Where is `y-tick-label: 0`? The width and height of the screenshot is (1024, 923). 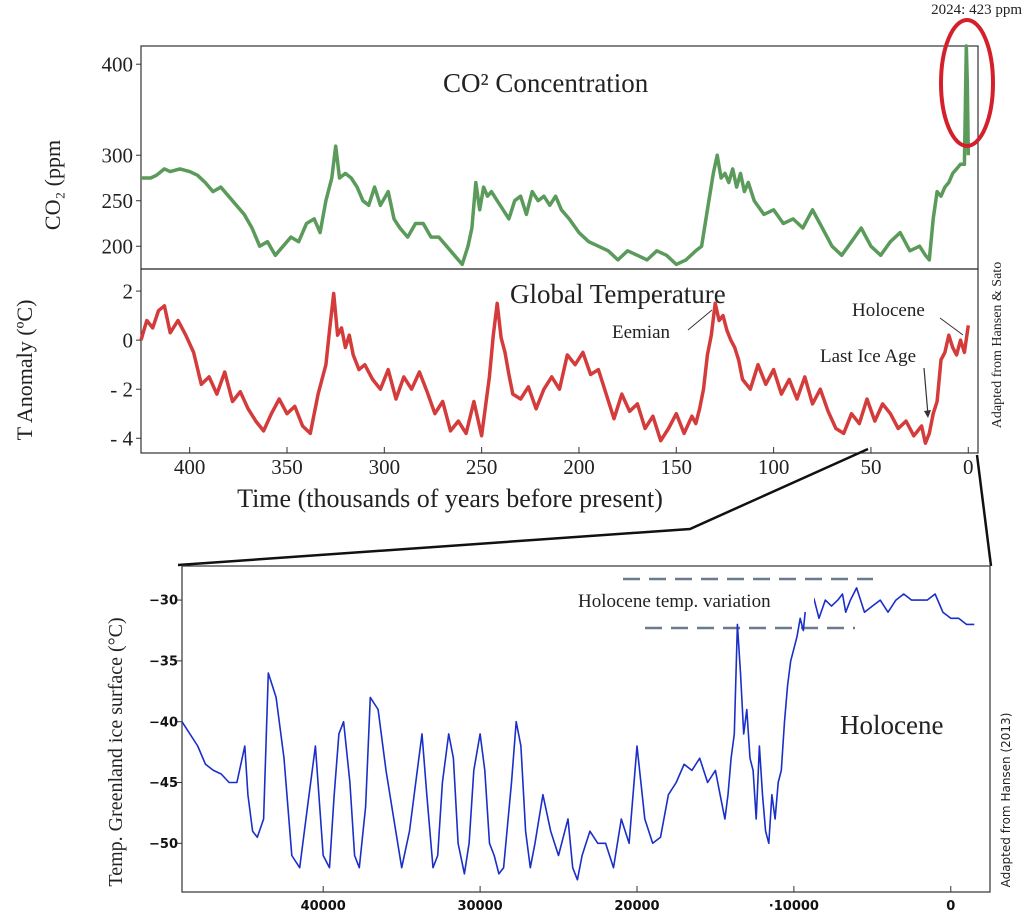
y-tick-label: 0 is located at coordinates (128, 340).